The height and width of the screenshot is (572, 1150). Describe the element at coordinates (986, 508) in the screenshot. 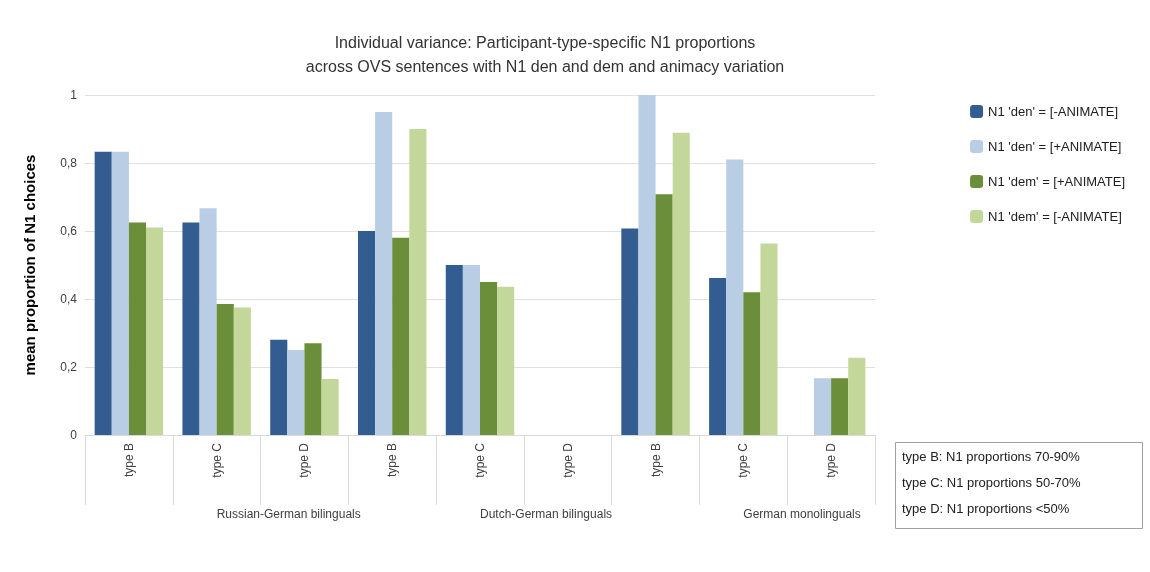

I see `text: type D: N1 proportions <50%` at that location.